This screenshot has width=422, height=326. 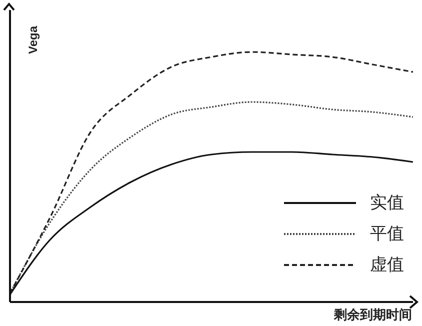 I want to click on x-axis-title: 剩余到期时间, so click(x=373, y=315).